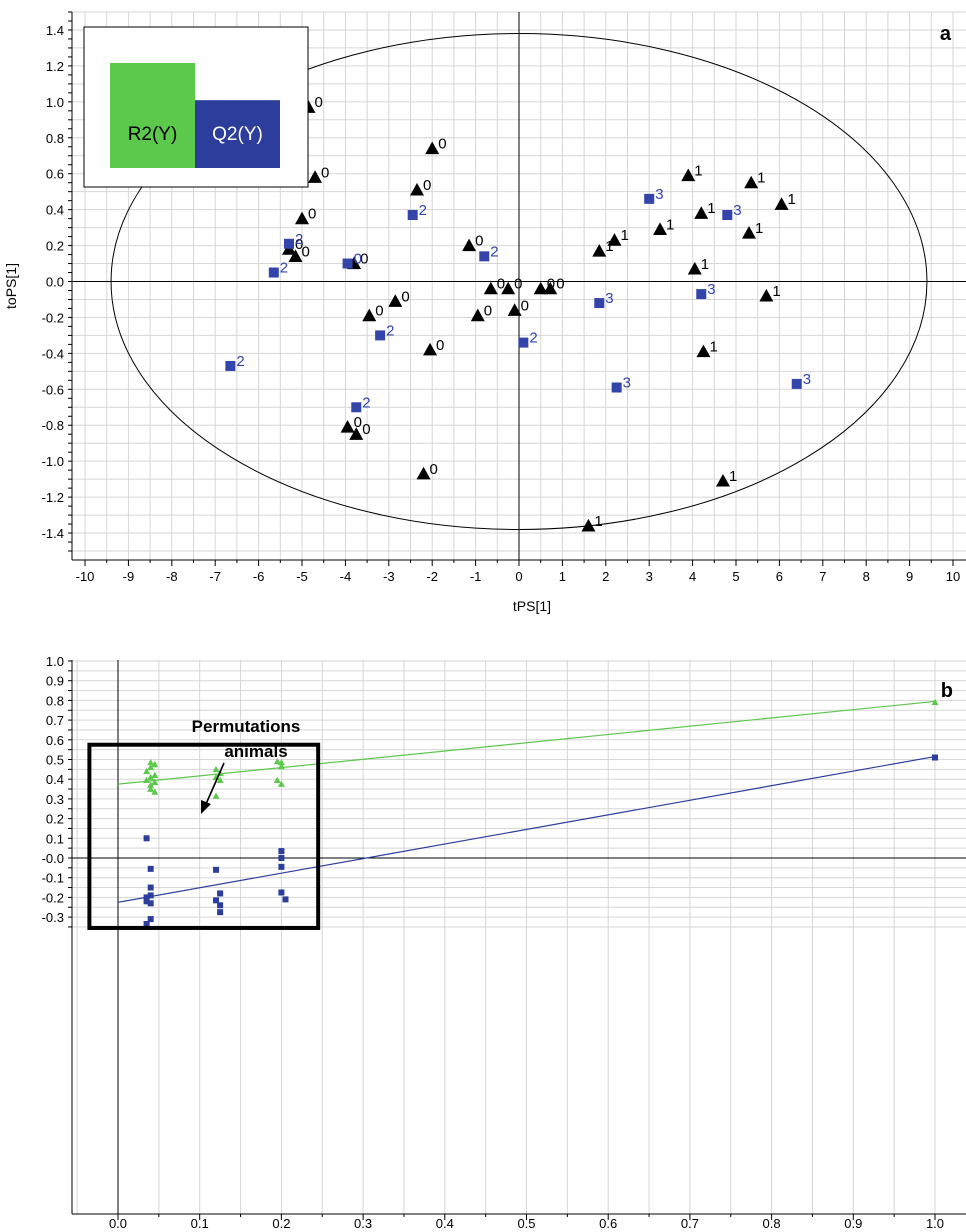 Image resolution: width=966 pixels, height=1232 pixels. I want to click on x-tick-label: 8, so click(866, 576).